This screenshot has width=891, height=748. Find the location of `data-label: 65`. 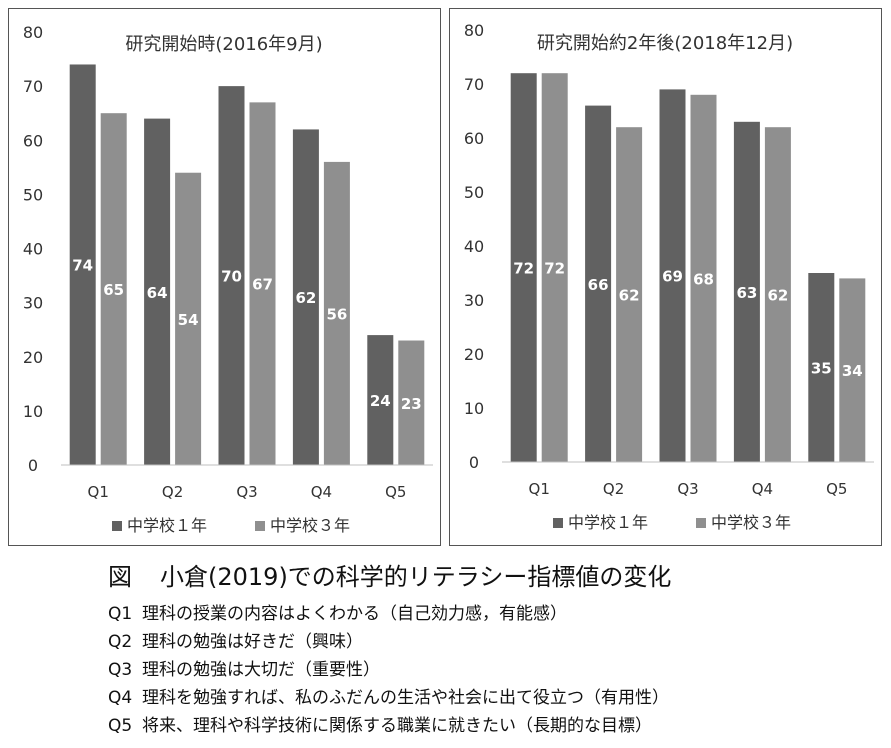

data-label: 65 is located at coordinates (113, 290).